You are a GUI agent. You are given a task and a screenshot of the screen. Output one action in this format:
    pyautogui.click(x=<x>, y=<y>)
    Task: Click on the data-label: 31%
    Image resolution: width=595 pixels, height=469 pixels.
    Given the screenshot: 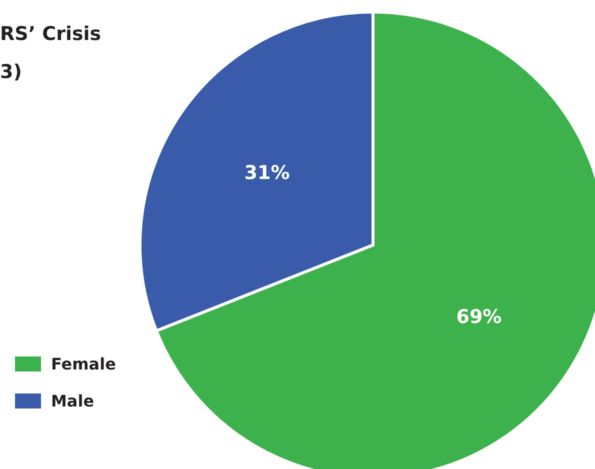 What is the action you would take?
    pyautogui.click(x=267, y=173)
    